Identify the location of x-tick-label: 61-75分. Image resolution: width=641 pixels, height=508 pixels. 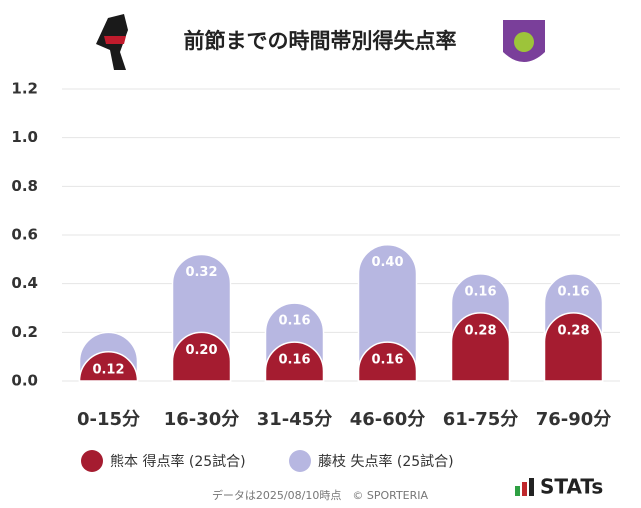
(481, 419).